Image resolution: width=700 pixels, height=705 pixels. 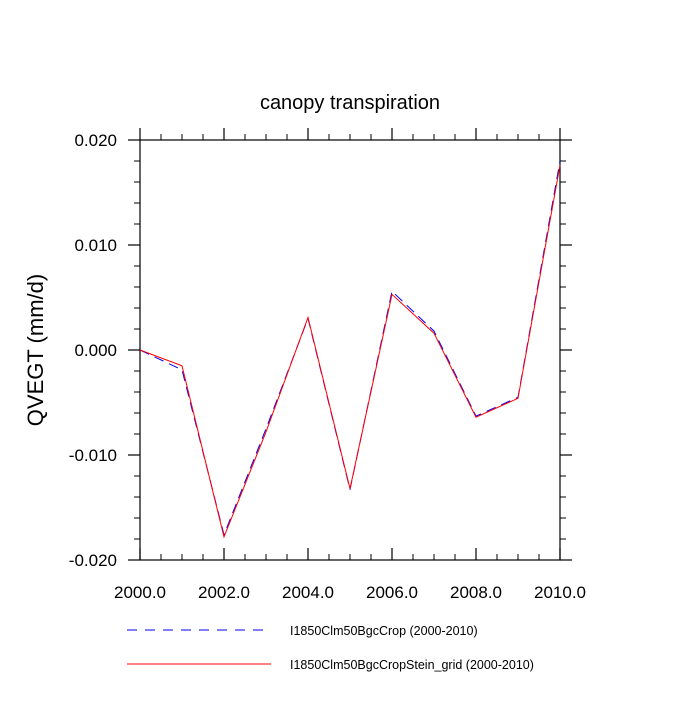 I want to click on legend-label-1: I1850Clm50BgcCrop (2000-2010), so click(x=384, y=631).